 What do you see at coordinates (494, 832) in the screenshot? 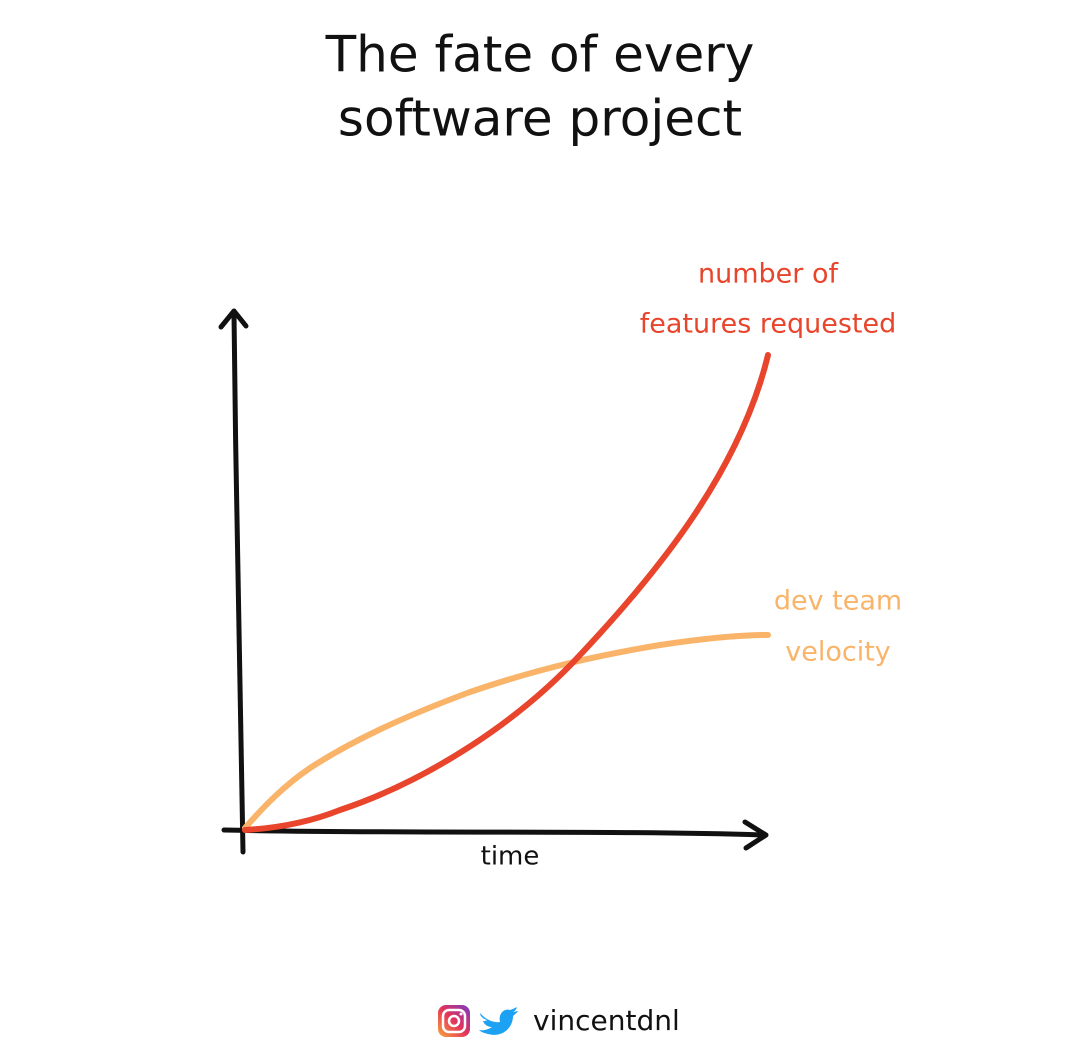
I see `x-axis` at bounding box center [494, 832].